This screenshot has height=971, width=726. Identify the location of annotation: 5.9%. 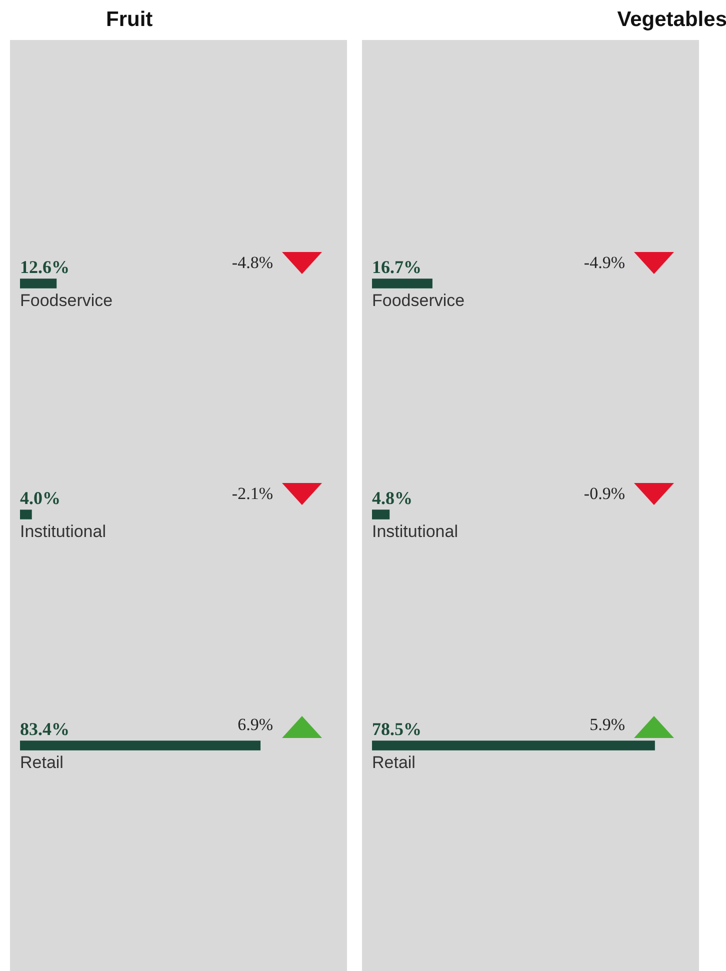
(607, 724).